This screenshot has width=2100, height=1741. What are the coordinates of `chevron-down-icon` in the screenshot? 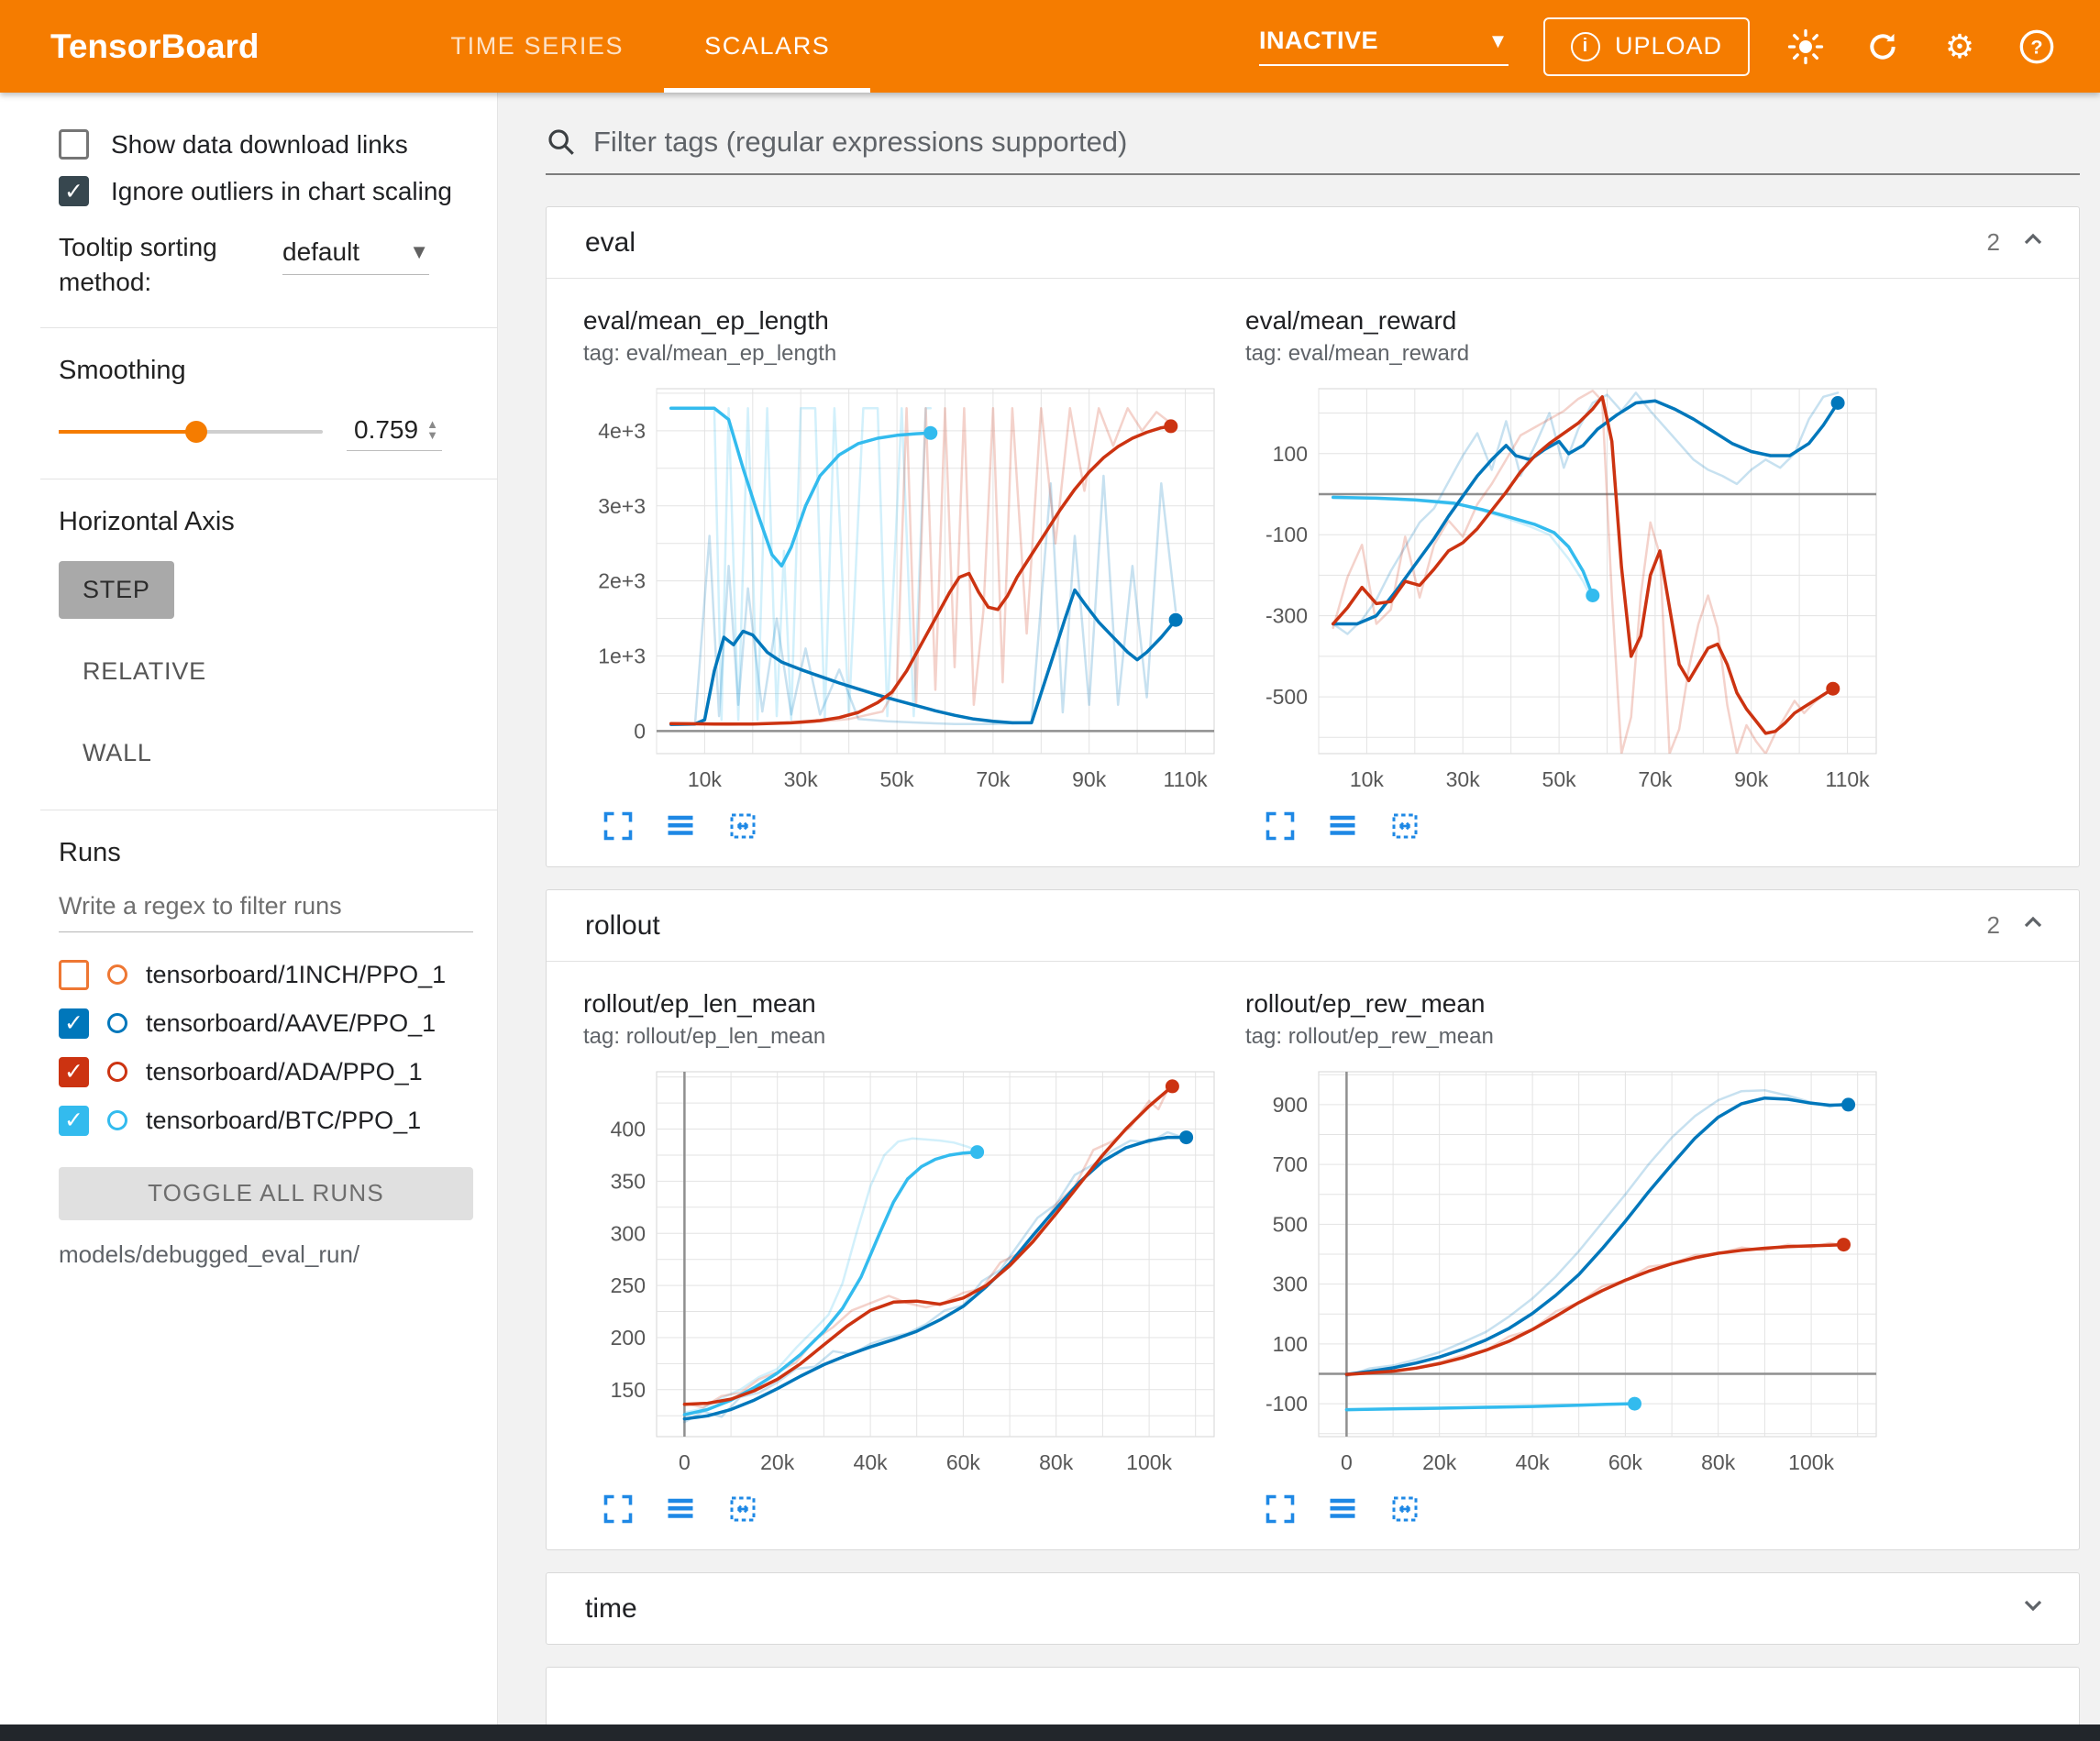 It's located at (2033, 1609).